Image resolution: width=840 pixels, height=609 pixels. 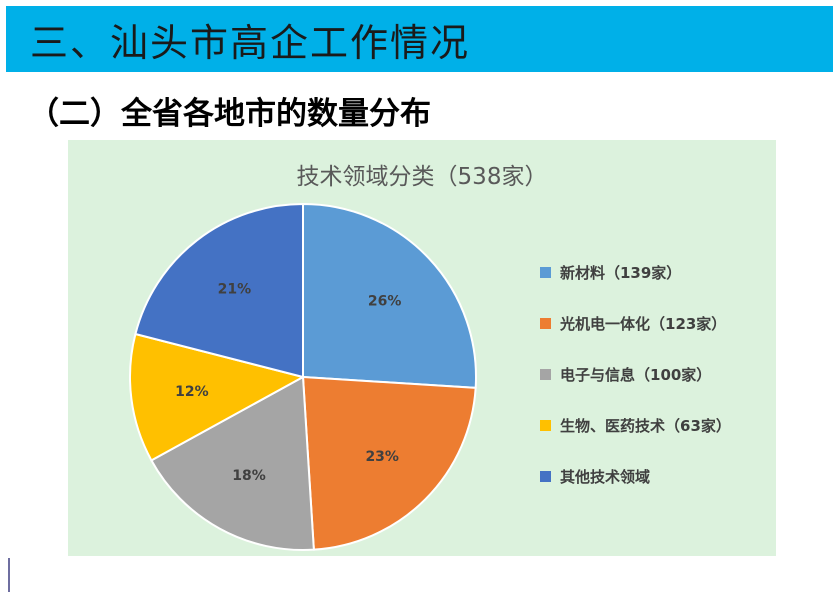 I want to click on legend-label: 新材料（139家）, so click(x=621, y=272).